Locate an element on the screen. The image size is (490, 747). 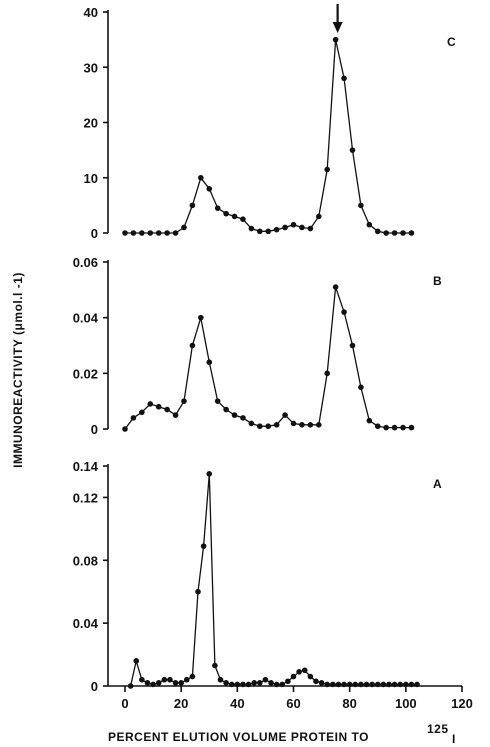
x-axis: 0 20 40 60 80 100 120 is located at coordinates (290, 698).